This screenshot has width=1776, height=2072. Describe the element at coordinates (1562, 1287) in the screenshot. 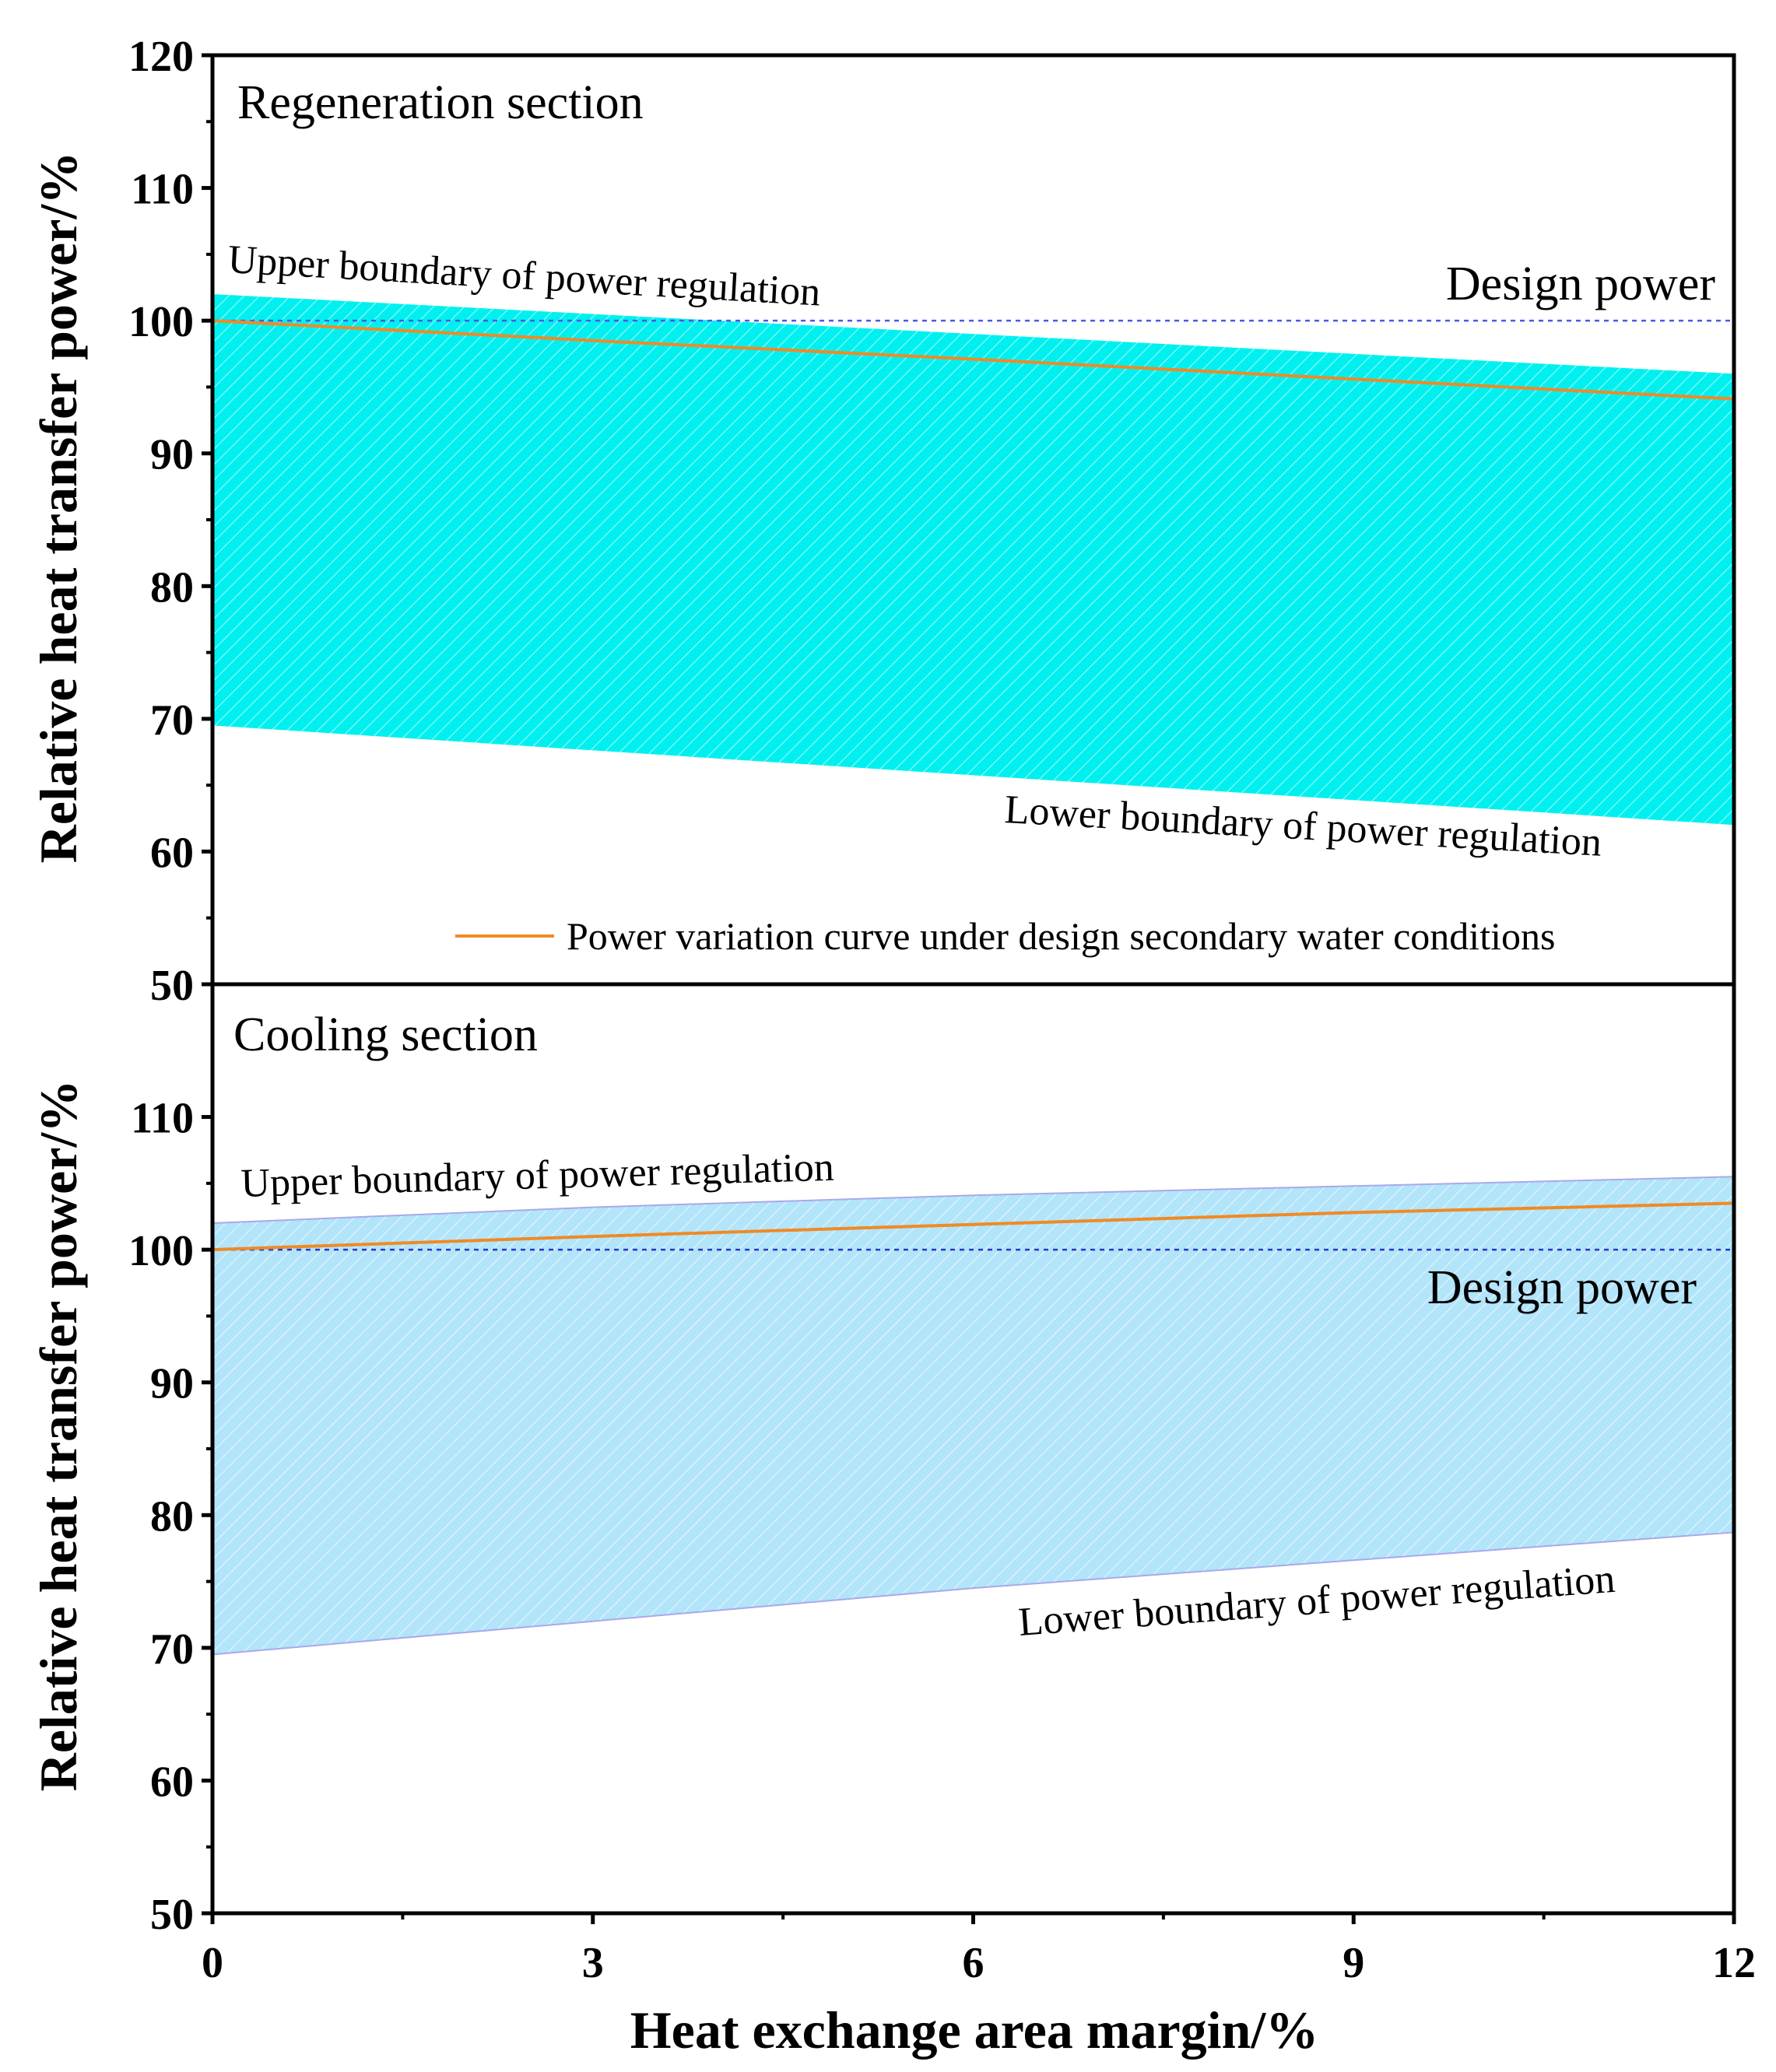

I see `cooling-design-power-label: Design power` at that location.